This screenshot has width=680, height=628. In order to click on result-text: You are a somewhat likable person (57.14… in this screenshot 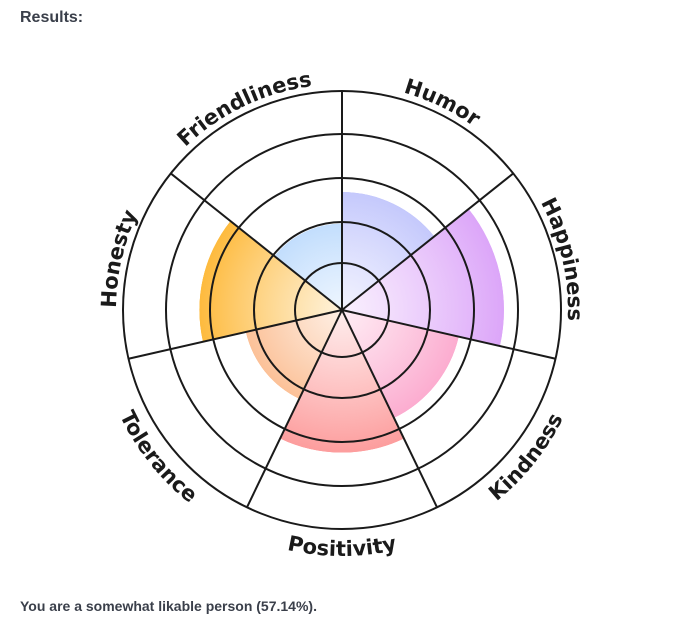, I will do `click(168, 606)`.